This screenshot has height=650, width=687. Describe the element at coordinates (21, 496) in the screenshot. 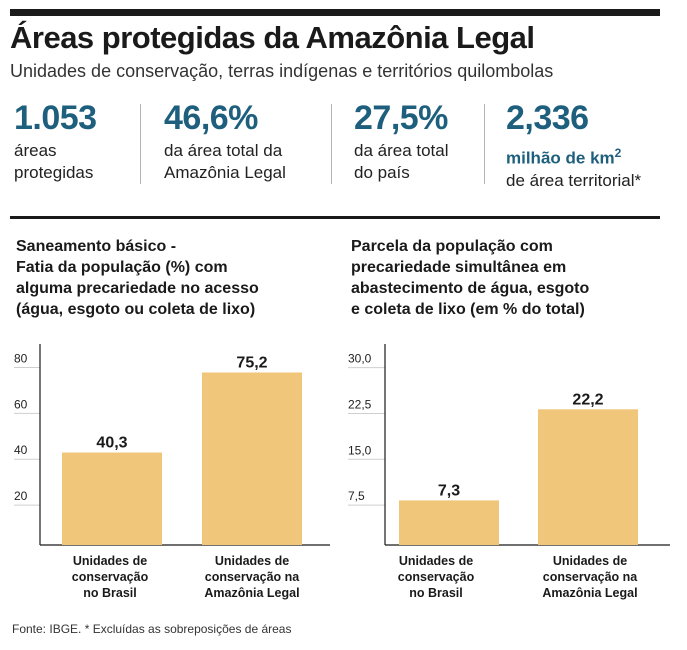

I see `y-tick-label: 20` at that location.